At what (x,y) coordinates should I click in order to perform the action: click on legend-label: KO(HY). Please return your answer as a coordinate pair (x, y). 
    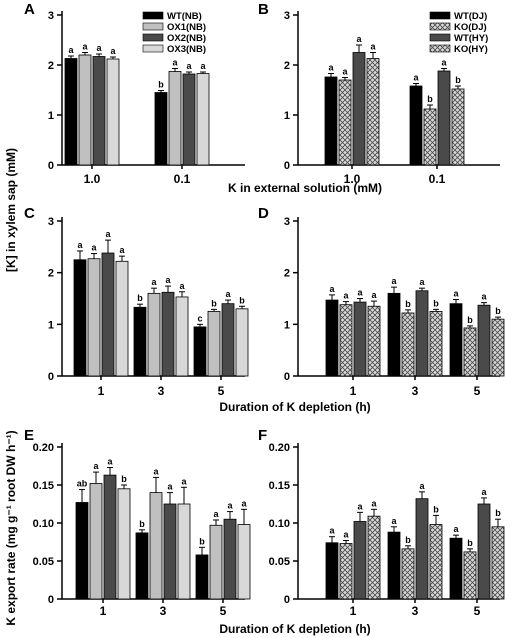
    Looking at the image, I should click on (471, 49).